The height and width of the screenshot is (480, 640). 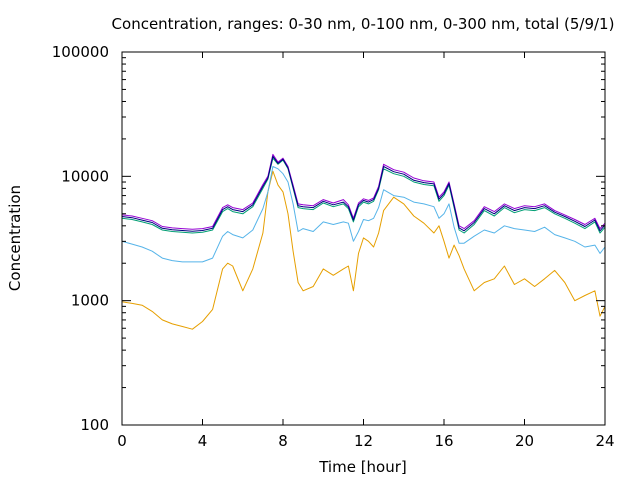 I want to click on y-tick-label: 100, so click(x=94, y=425).